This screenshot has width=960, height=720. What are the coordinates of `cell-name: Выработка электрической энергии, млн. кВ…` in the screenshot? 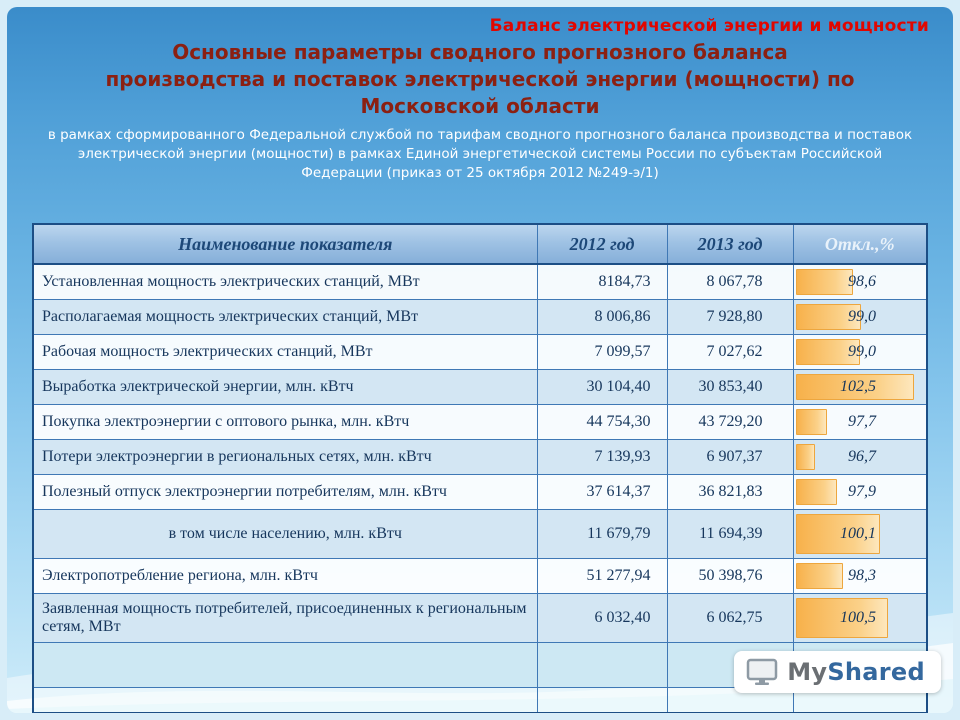 It's located at (285, 387).